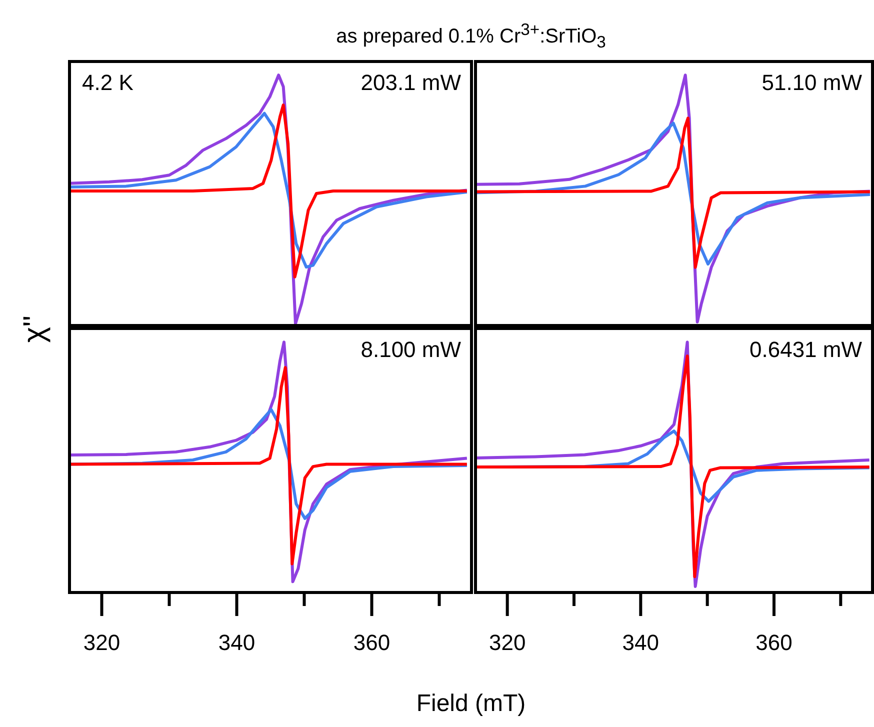  Describe the element at coordinates (108, 83) in the screenshot. I see `annotation: 4.2 K` at that location.